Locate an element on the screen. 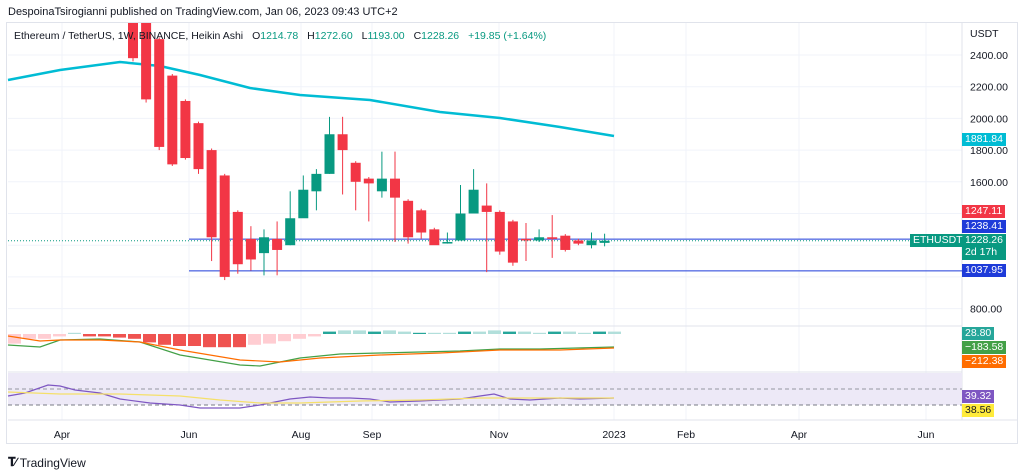 The height and width of the screenshot is (476, 1024). footer-branding: 𝐓∕ TradingView is located at coordinates (47, 462).